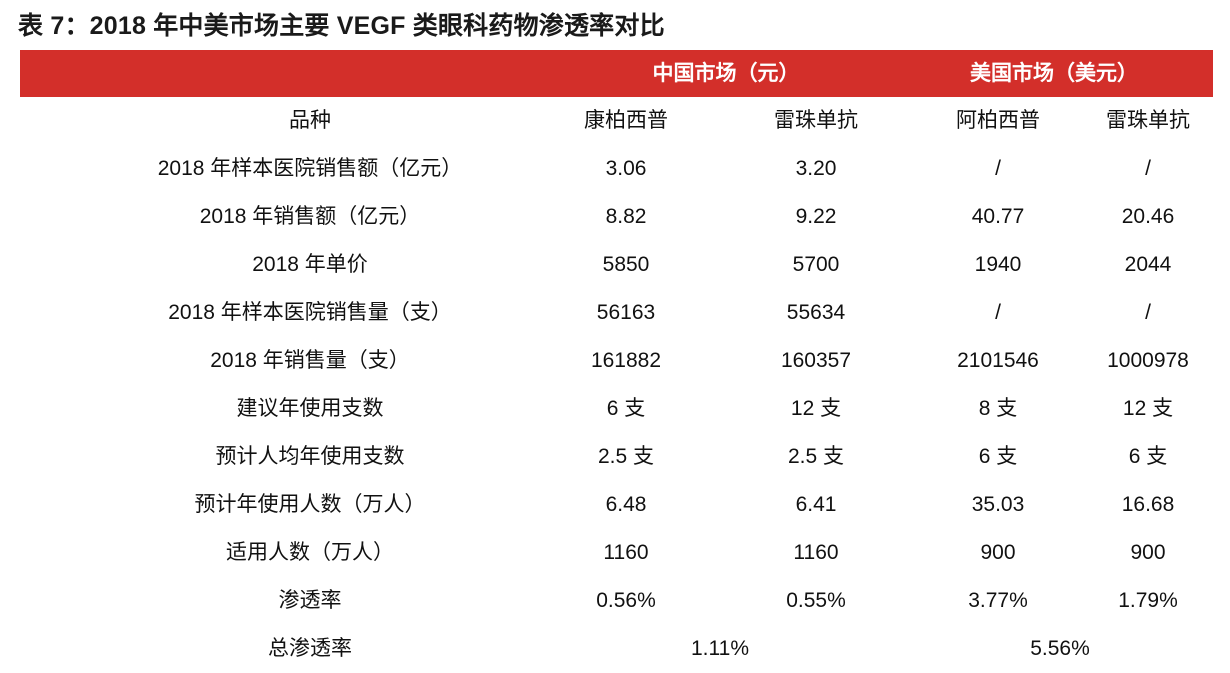 This screenshot has height=673, width=1230. I want to click on row-label: 渗透率, so click(310, 600).